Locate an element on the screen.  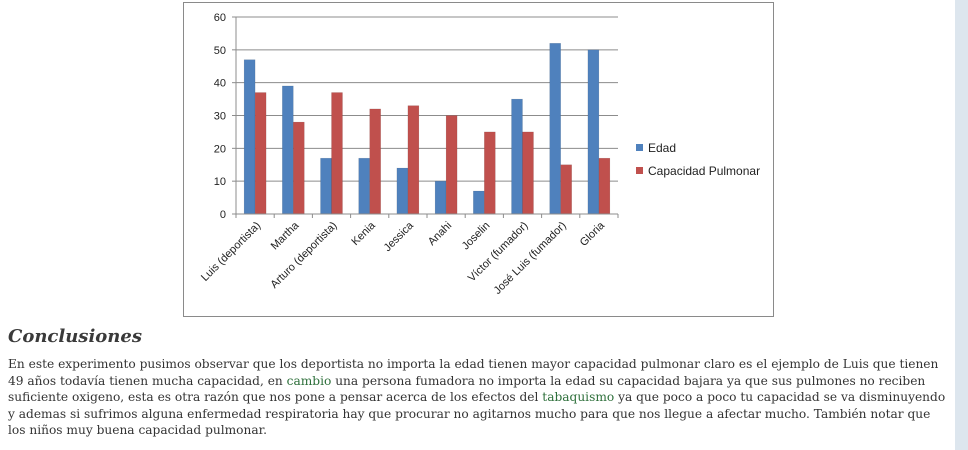
link-cambio: cambio is located at coordinates (309, 380).